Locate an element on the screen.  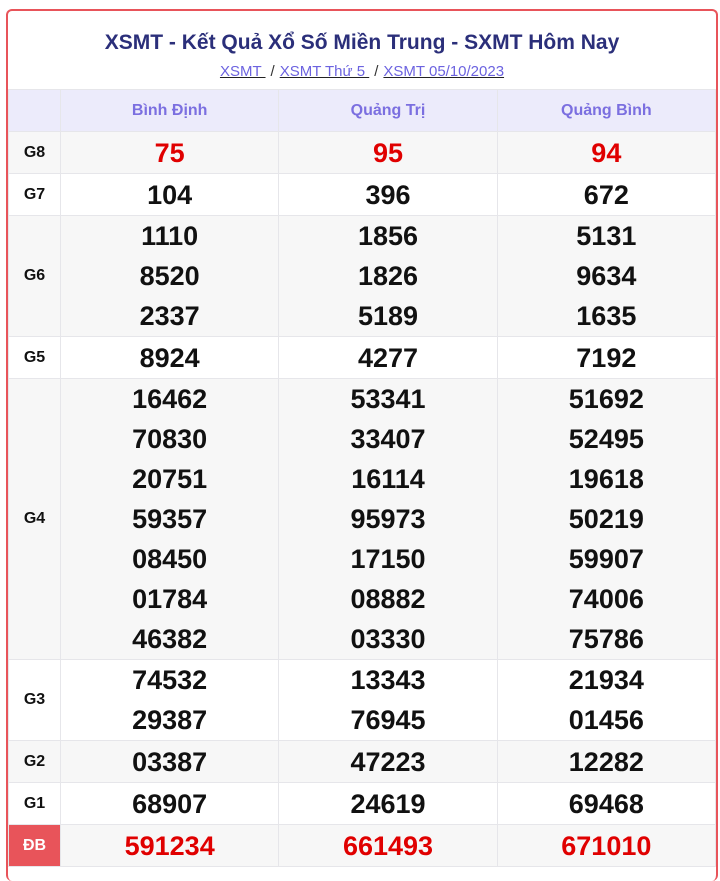
prize-row: G7 104 396 672 is located at coordinates (362, 194).